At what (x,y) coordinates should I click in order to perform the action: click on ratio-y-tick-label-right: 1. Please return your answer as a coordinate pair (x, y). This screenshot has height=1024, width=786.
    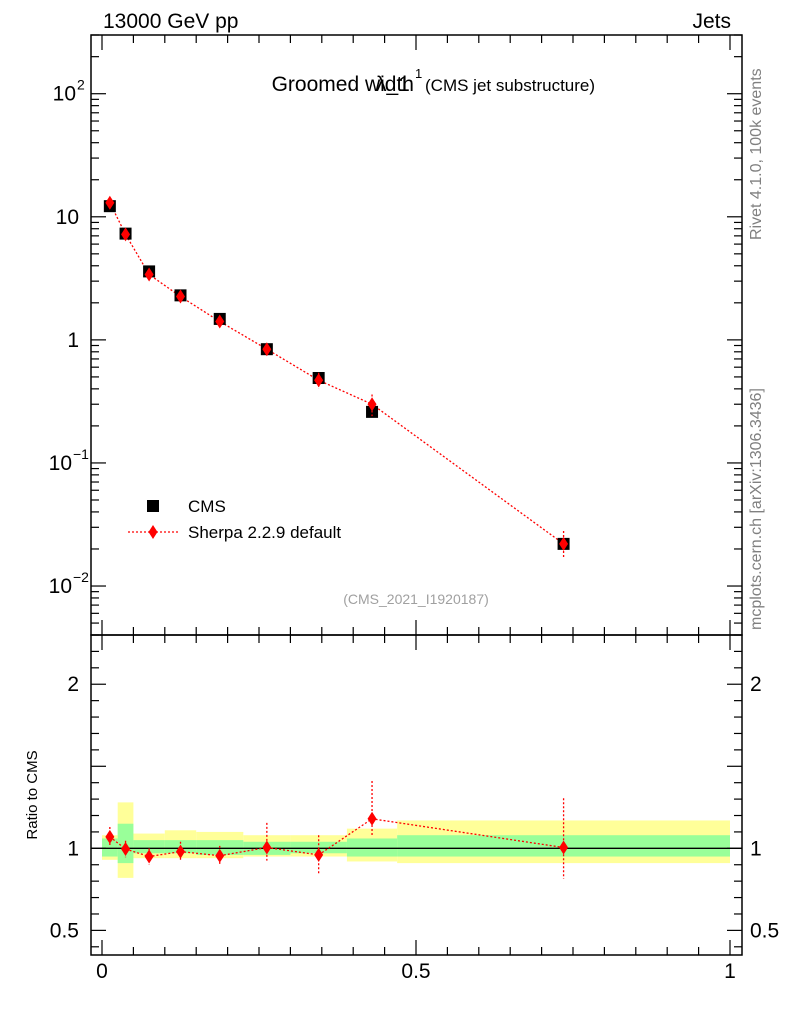
    Looking at the image, I should click on (756, 848).